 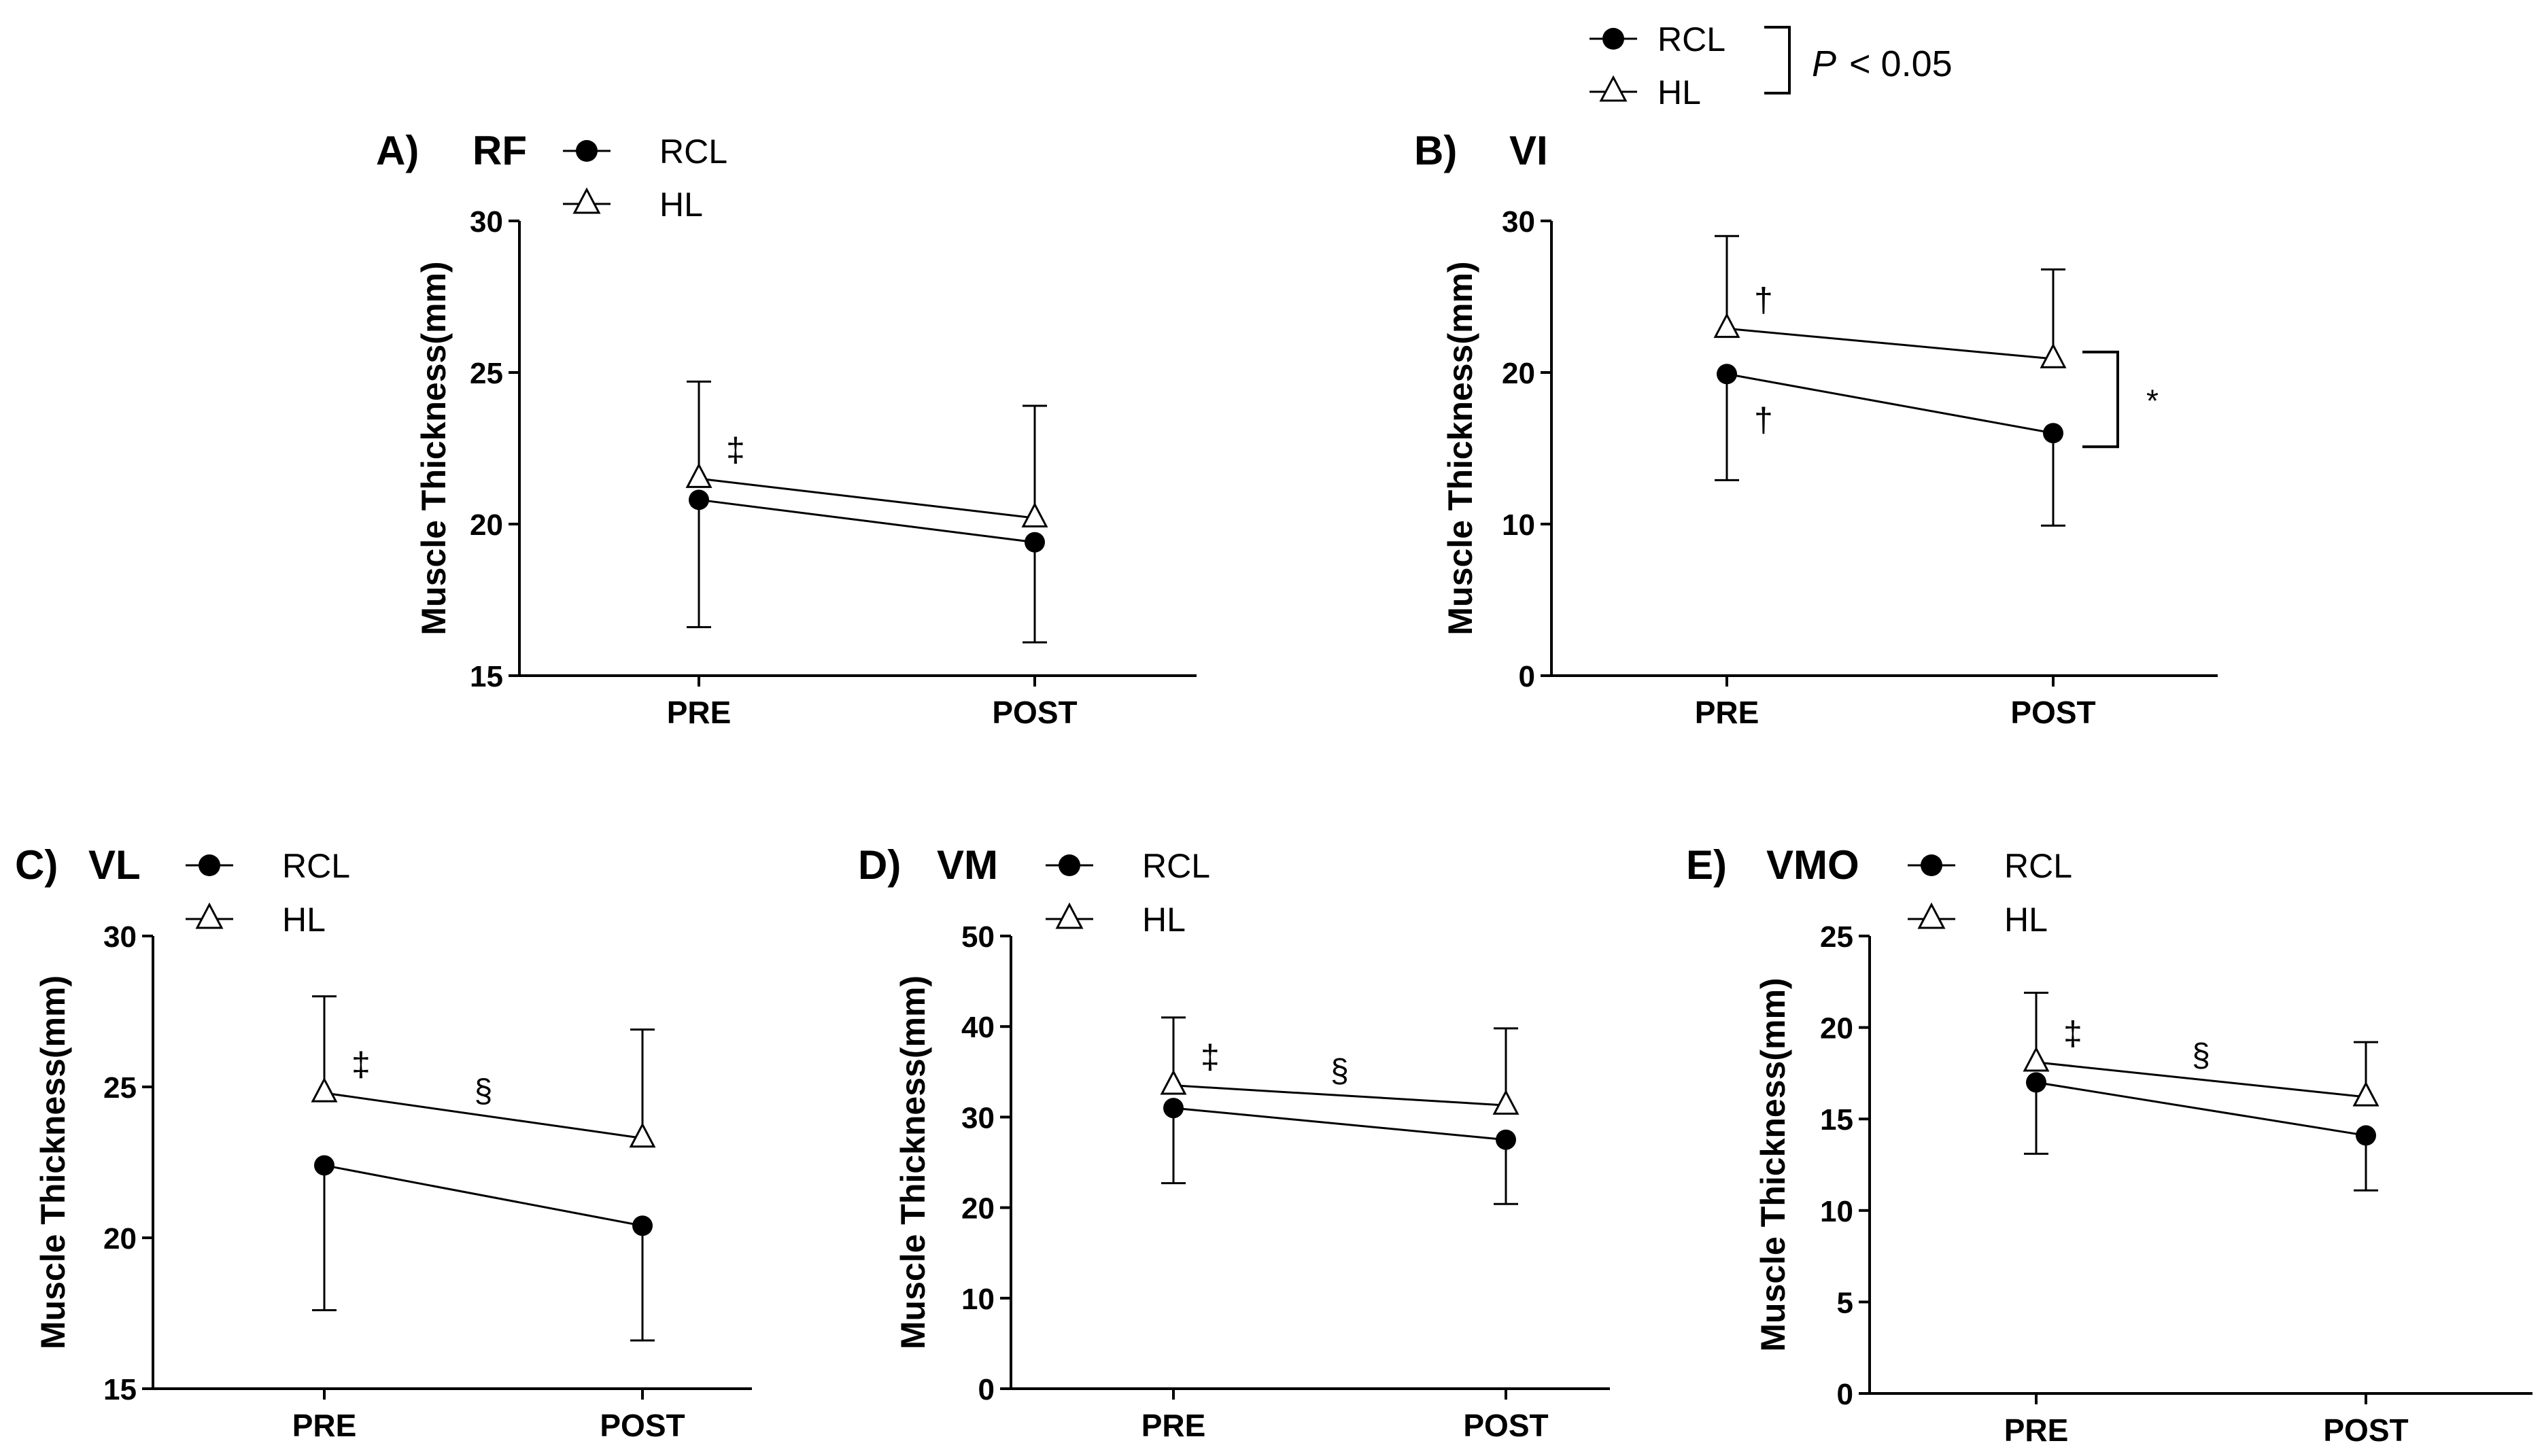 What do you see at coordinates (1890, 344) in the screenshot?
I see `panel-vi-series-line-hl` at bounding box center [1890, 344].